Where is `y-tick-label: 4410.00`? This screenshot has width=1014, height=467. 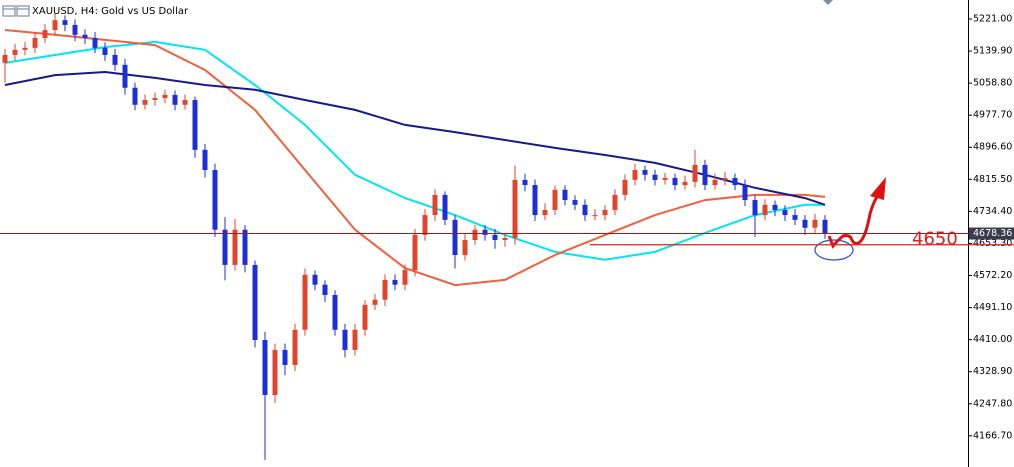
y-tick-label: 4410.00 is located at coordinates (992, 339).